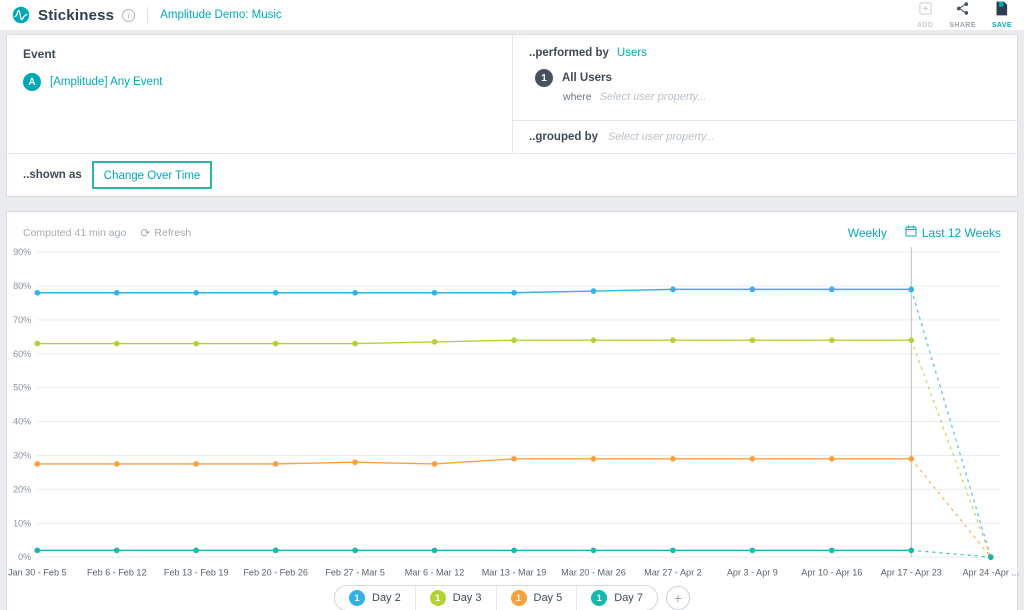 Image resolution: width=1024 pixels, height=610 pixels. What do you see at coordinates (39, 54) in the screenshot?
I see `event-section-label: Event` at bounding box center [39, 54].